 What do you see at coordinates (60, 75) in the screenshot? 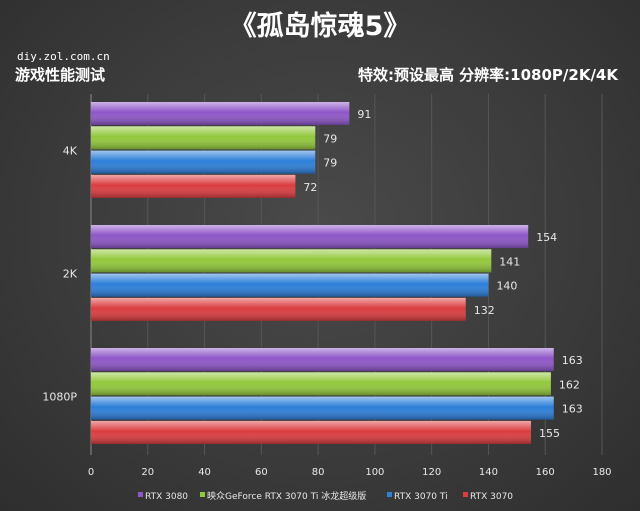
I see `left-subtitle: 游戏性能测试` at bounding box center [60, 75].